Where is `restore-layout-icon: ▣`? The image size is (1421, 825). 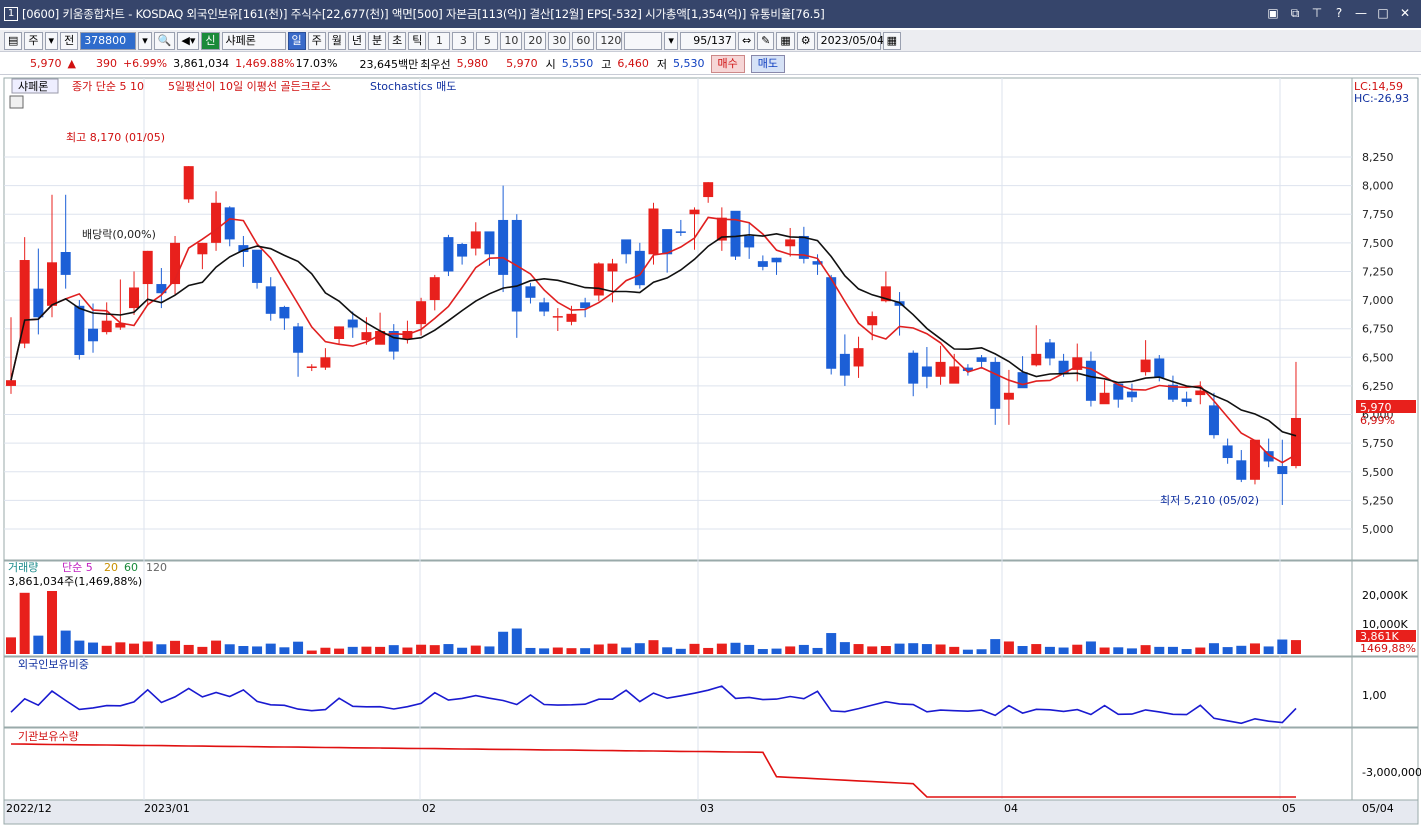 restore-layout-icon: ▣ is located at coordinates (1273, 13).